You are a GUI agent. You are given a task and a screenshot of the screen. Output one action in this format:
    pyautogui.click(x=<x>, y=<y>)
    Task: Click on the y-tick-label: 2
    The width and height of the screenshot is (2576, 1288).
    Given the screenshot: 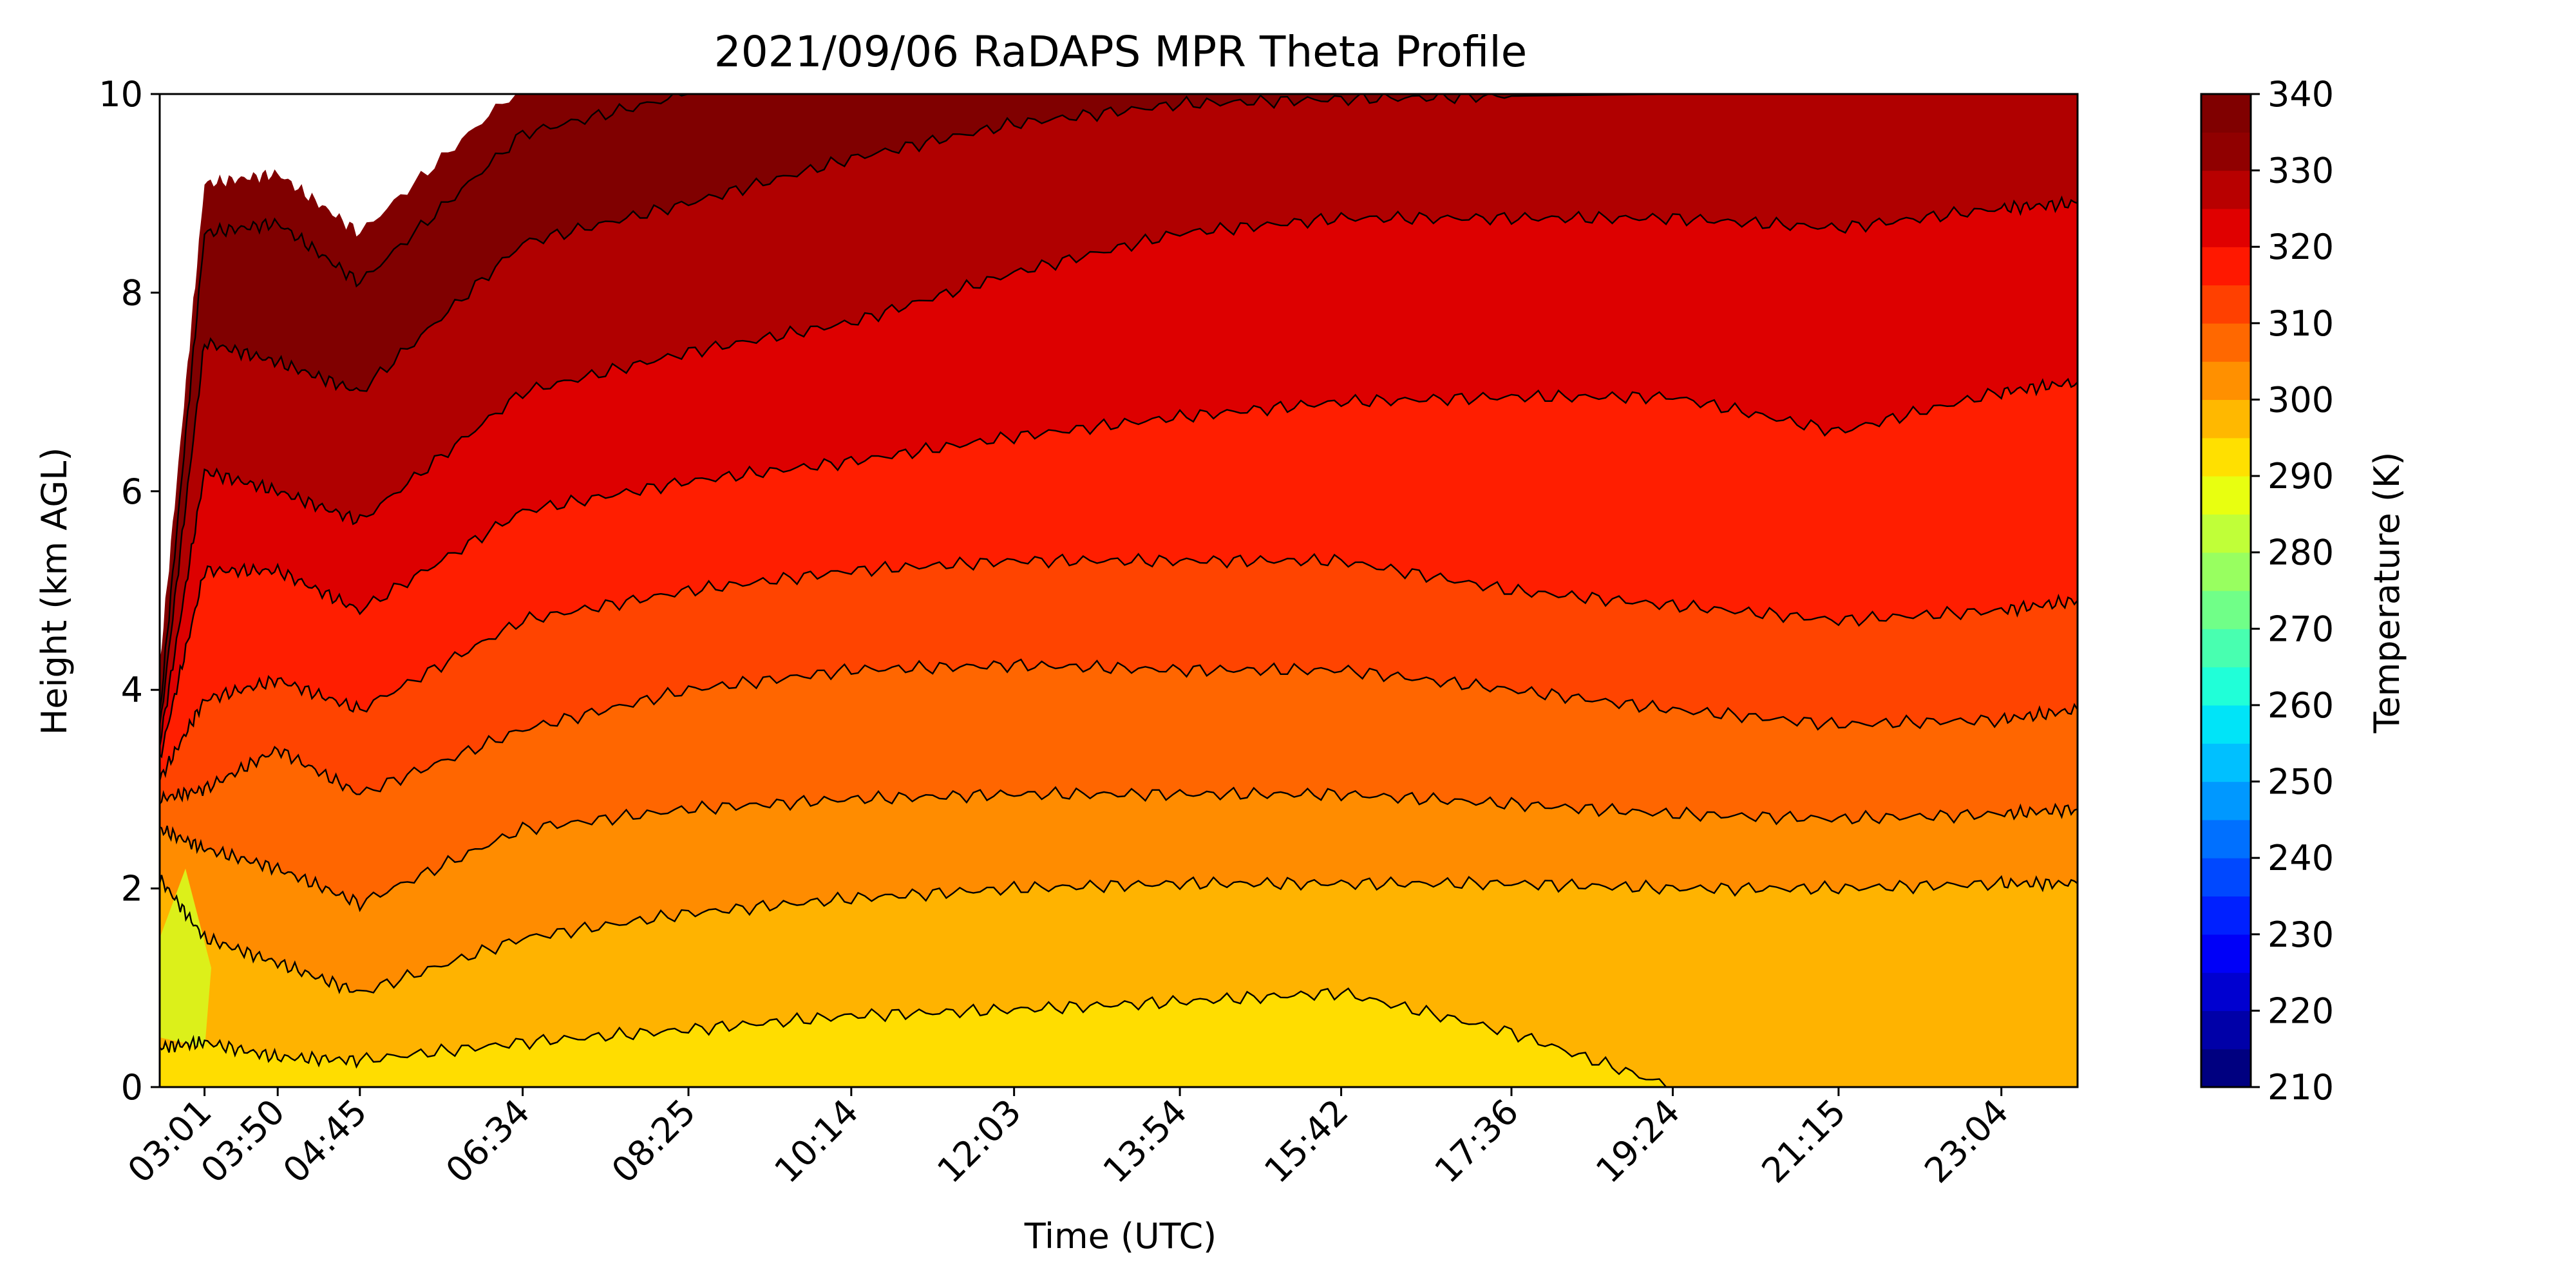 What is the action you would take?
    pyautogui.click(x=132, y=889)
    